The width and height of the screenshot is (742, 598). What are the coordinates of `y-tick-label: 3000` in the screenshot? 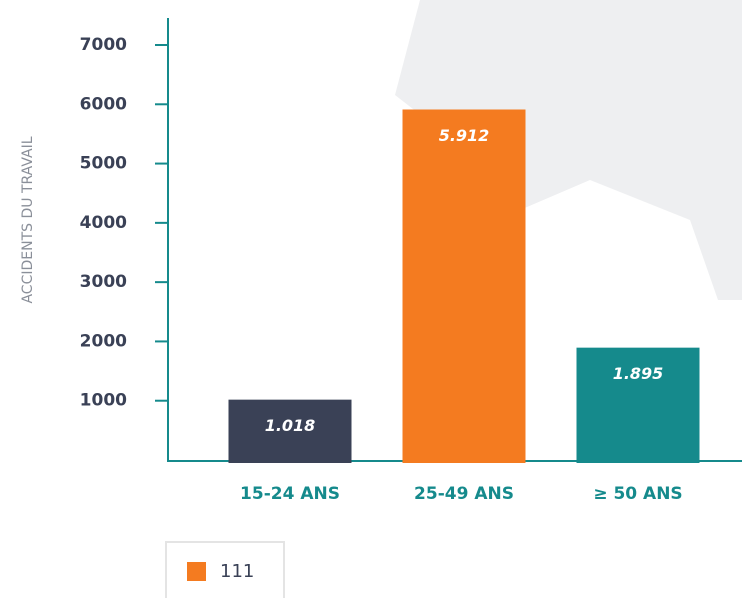 It's located at (103, 282).